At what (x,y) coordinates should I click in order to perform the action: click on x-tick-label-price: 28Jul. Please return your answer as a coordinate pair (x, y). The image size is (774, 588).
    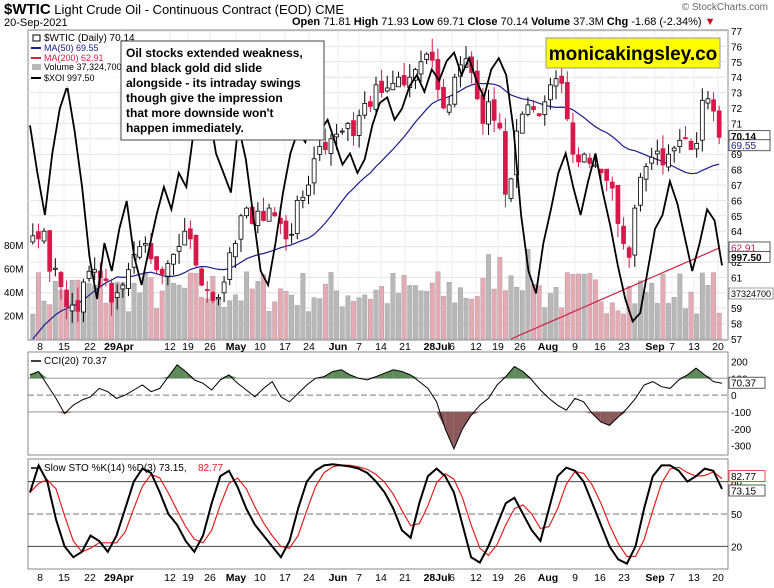
    Looking at the image, I should click on (437, 347).